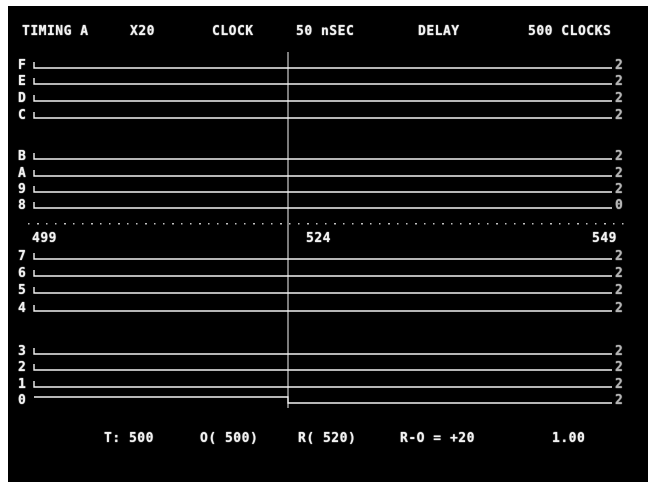  Describe the element at coordinates (22, 351) in the screenshot. I see `channel-label-3: 3` at that location.